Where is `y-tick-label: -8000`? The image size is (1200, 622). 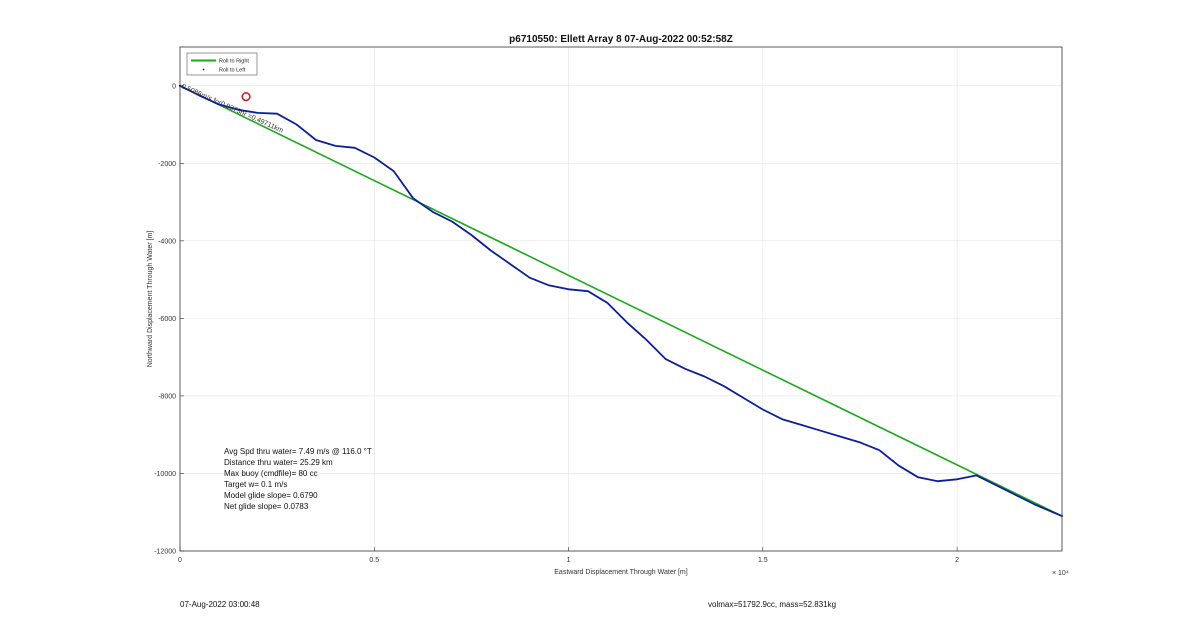 y-tick-label: -8000 is located at coordinates (167, 396).